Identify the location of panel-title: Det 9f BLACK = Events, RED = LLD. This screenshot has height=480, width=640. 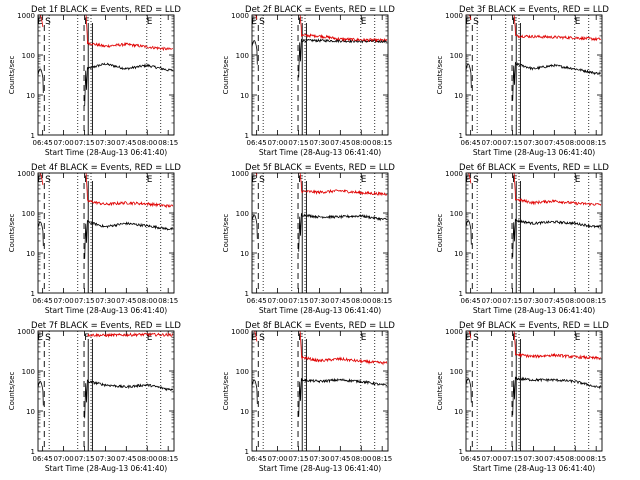
(534, 326).